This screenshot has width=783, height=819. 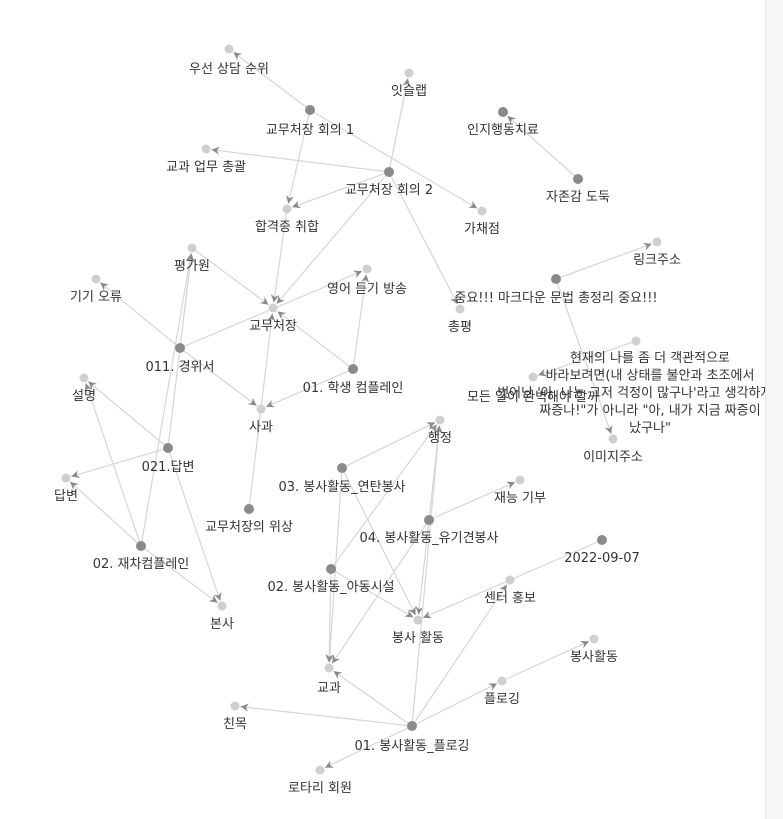 I want to click on node-label: 교무처장 회의 2, so click(x=389, y=190).